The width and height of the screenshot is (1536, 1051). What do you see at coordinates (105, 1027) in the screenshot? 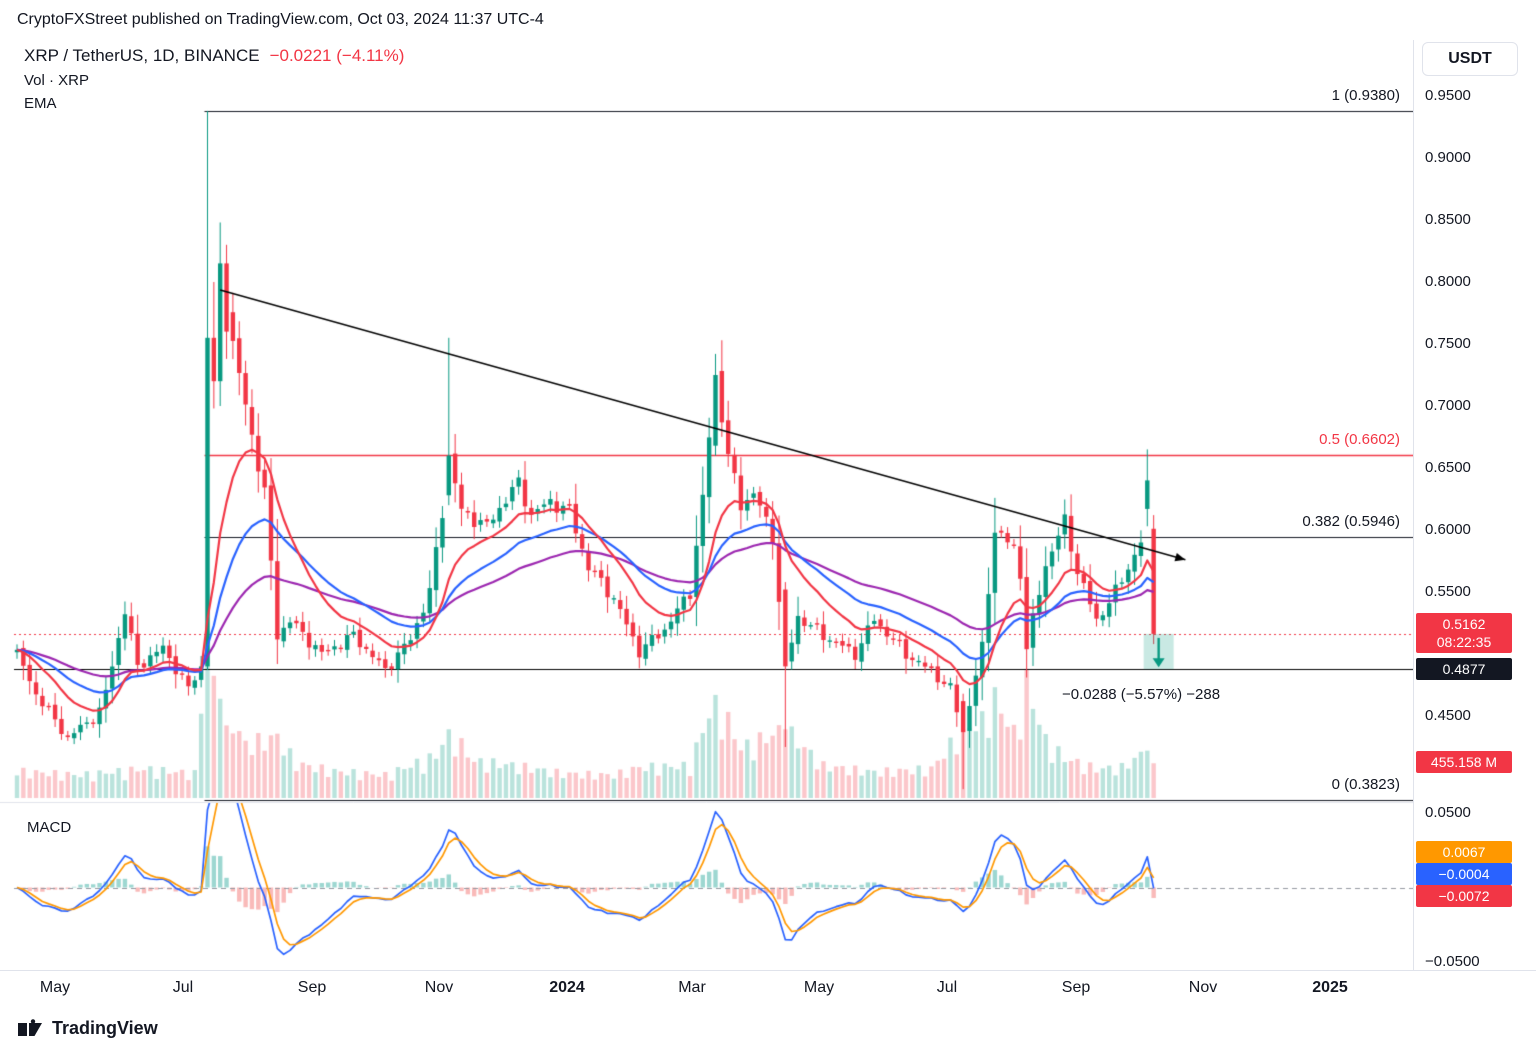
I see `tradingview-wordmark: TradingView` at bounding box center [105, 1027].